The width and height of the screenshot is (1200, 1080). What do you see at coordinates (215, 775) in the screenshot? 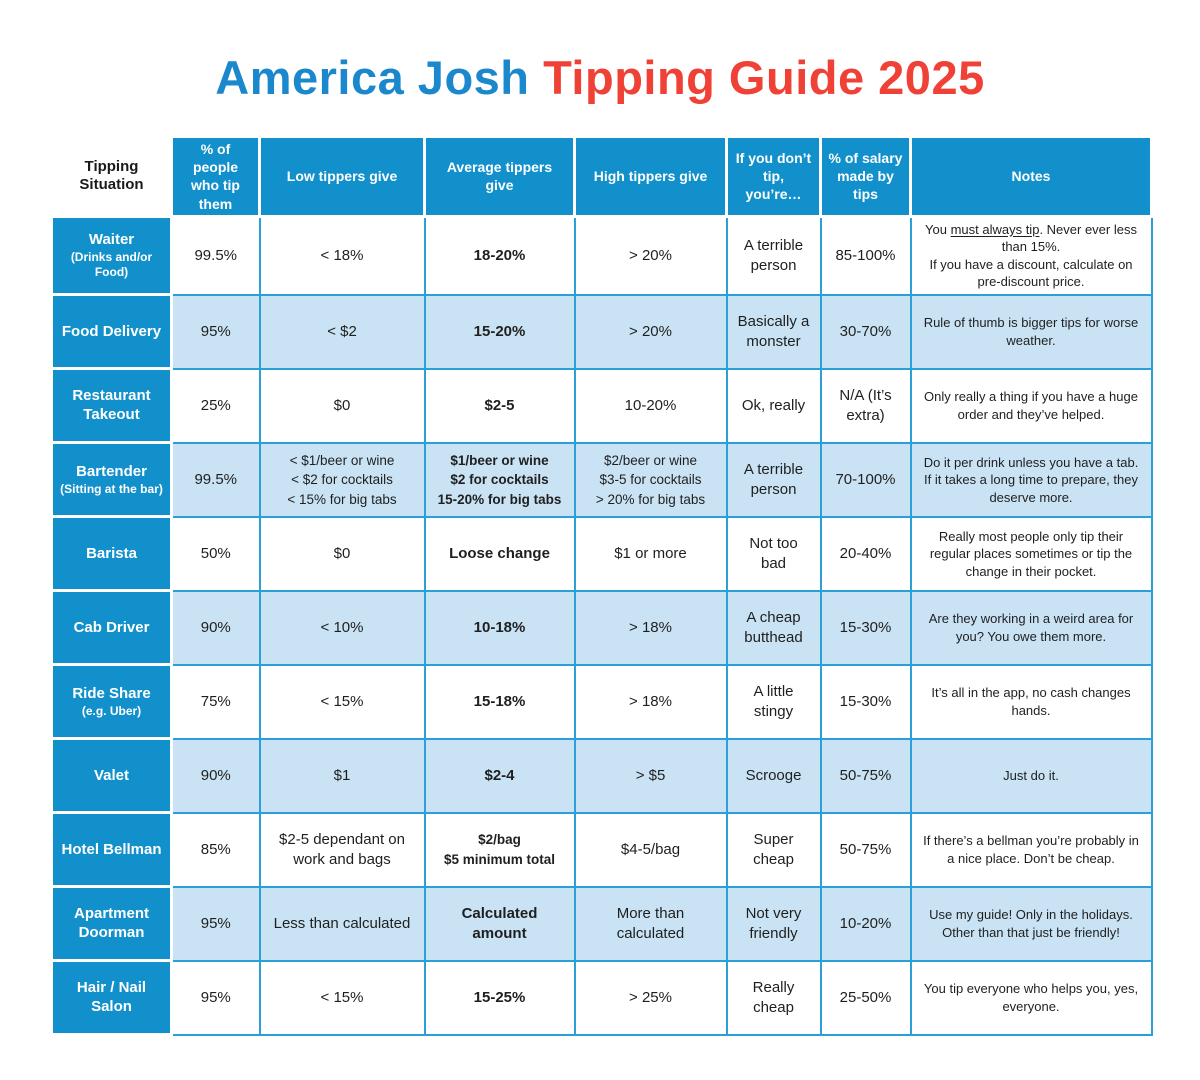
I see `cell-pct-who-tip-valet: 90%` at bounding box center [215, 775].